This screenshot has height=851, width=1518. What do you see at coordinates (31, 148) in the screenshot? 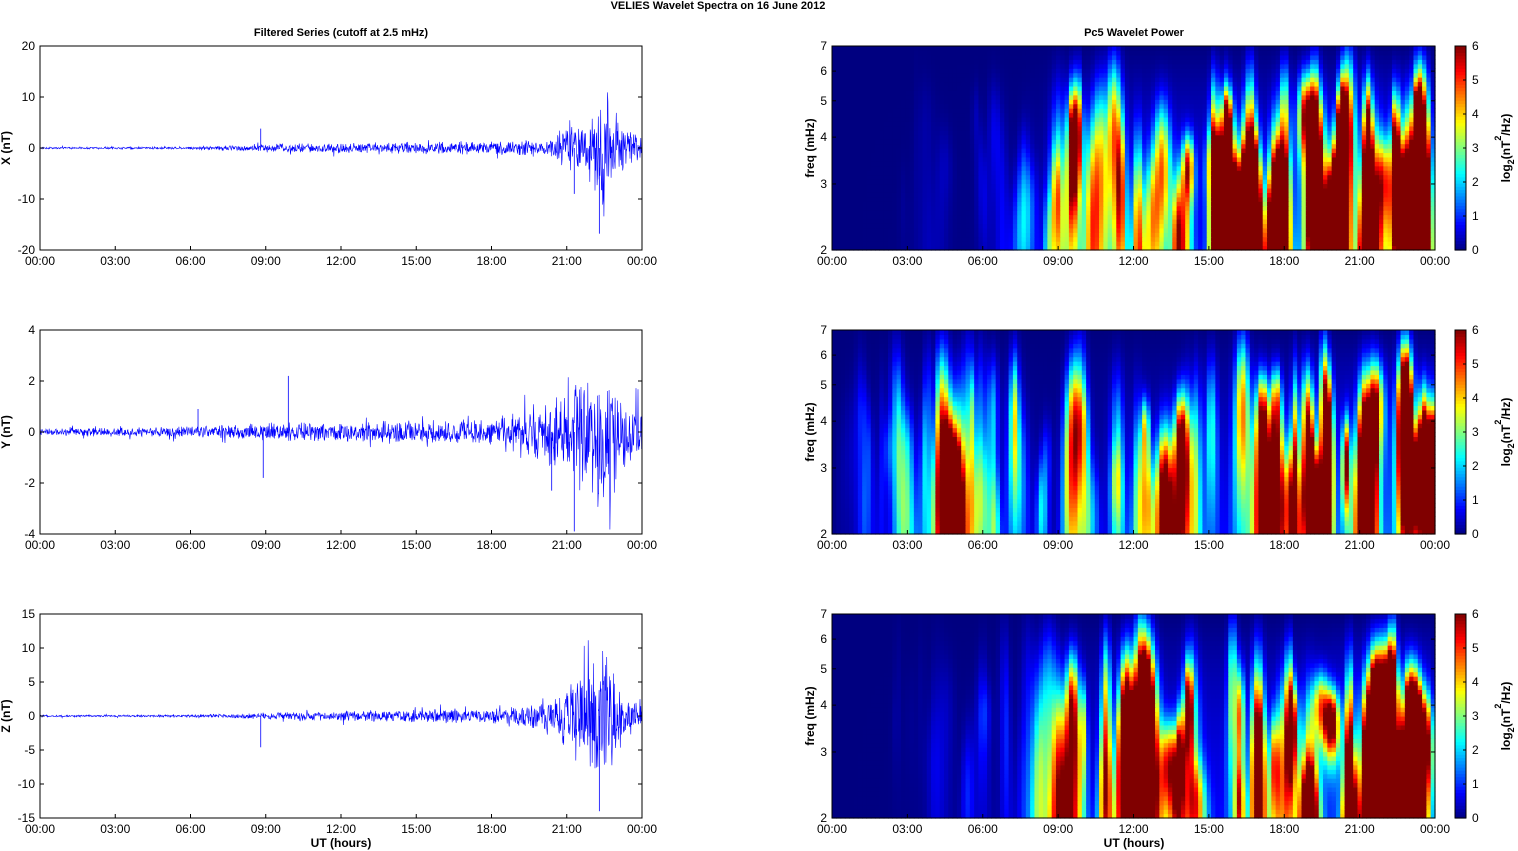
I see `series-ytick-label: 0` at bounding box center [31, 148].